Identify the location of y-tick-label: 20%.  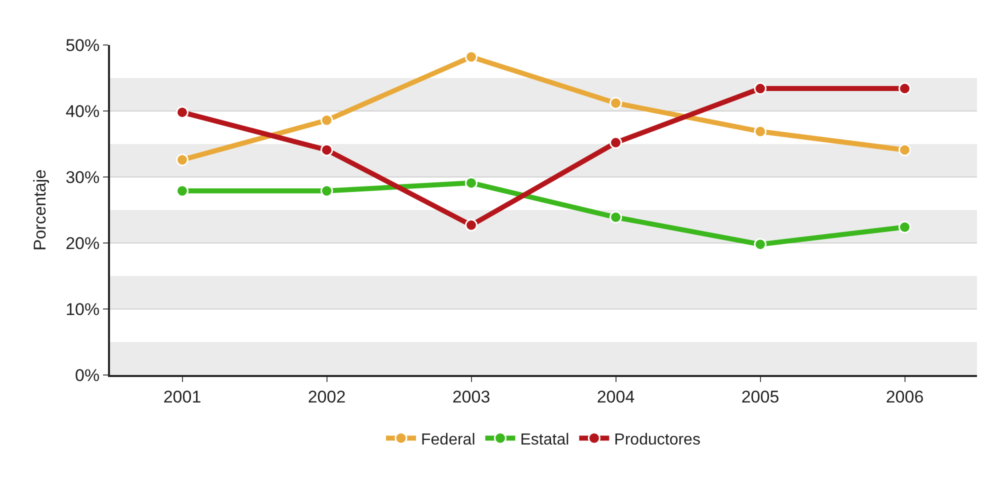
(83, 243).